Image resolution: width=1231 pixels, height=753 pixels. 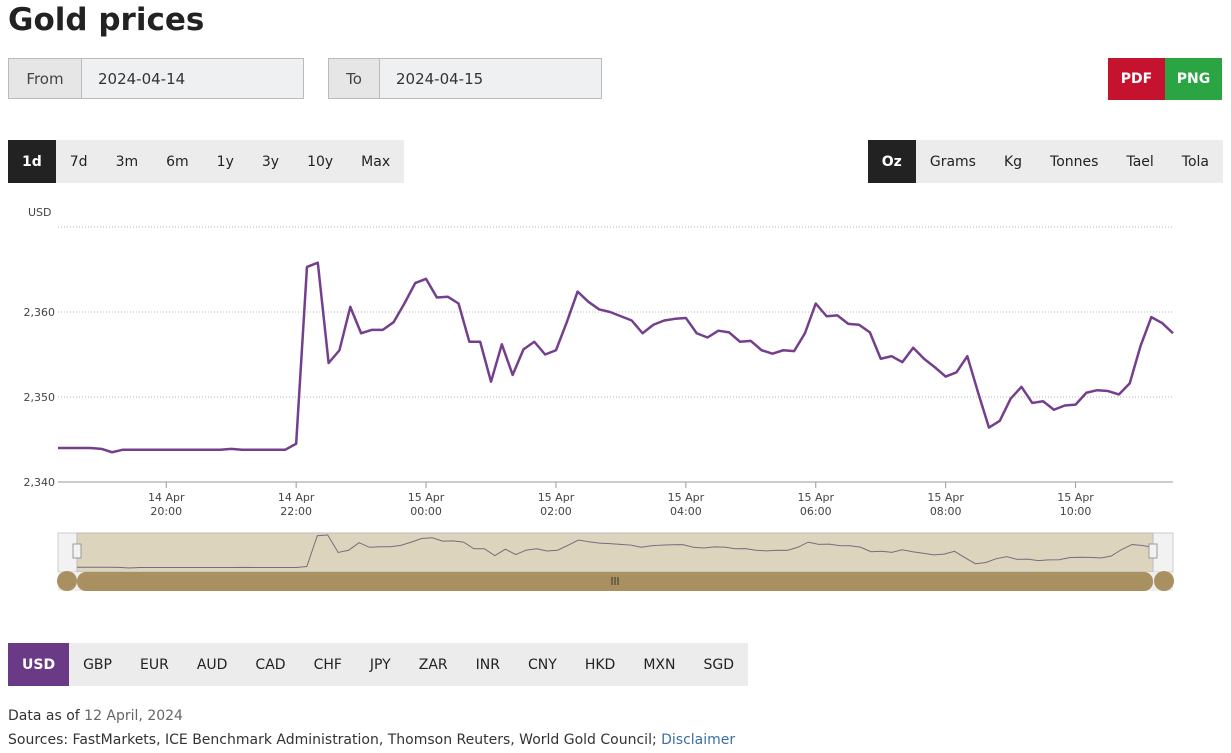 I want to click on navigator-window, so click(x=615, y=552).